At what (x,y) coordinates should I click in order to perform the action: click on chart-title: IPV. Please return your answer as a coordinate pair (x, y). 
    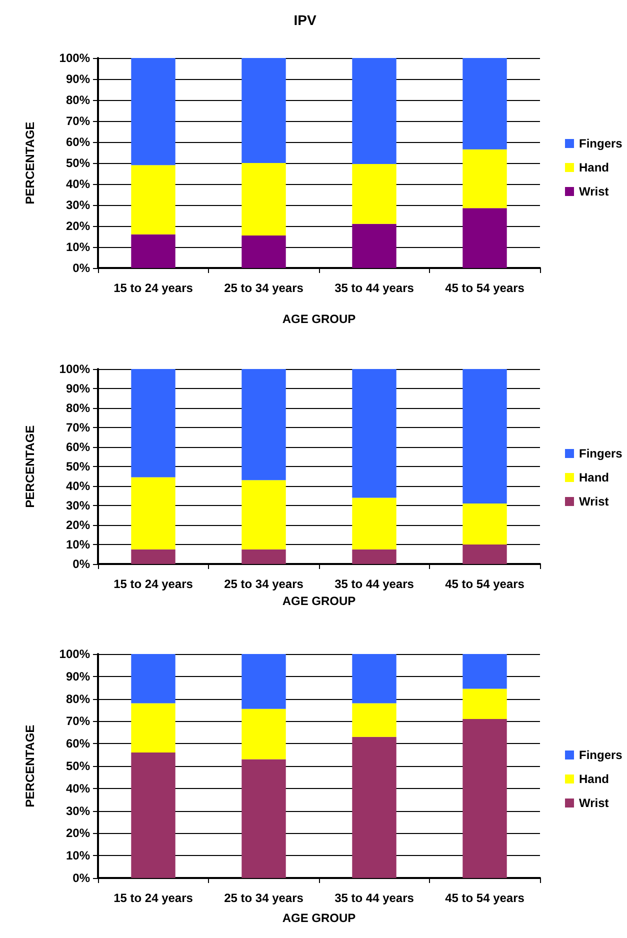
    Looking at the image, I should click on (305, 20).